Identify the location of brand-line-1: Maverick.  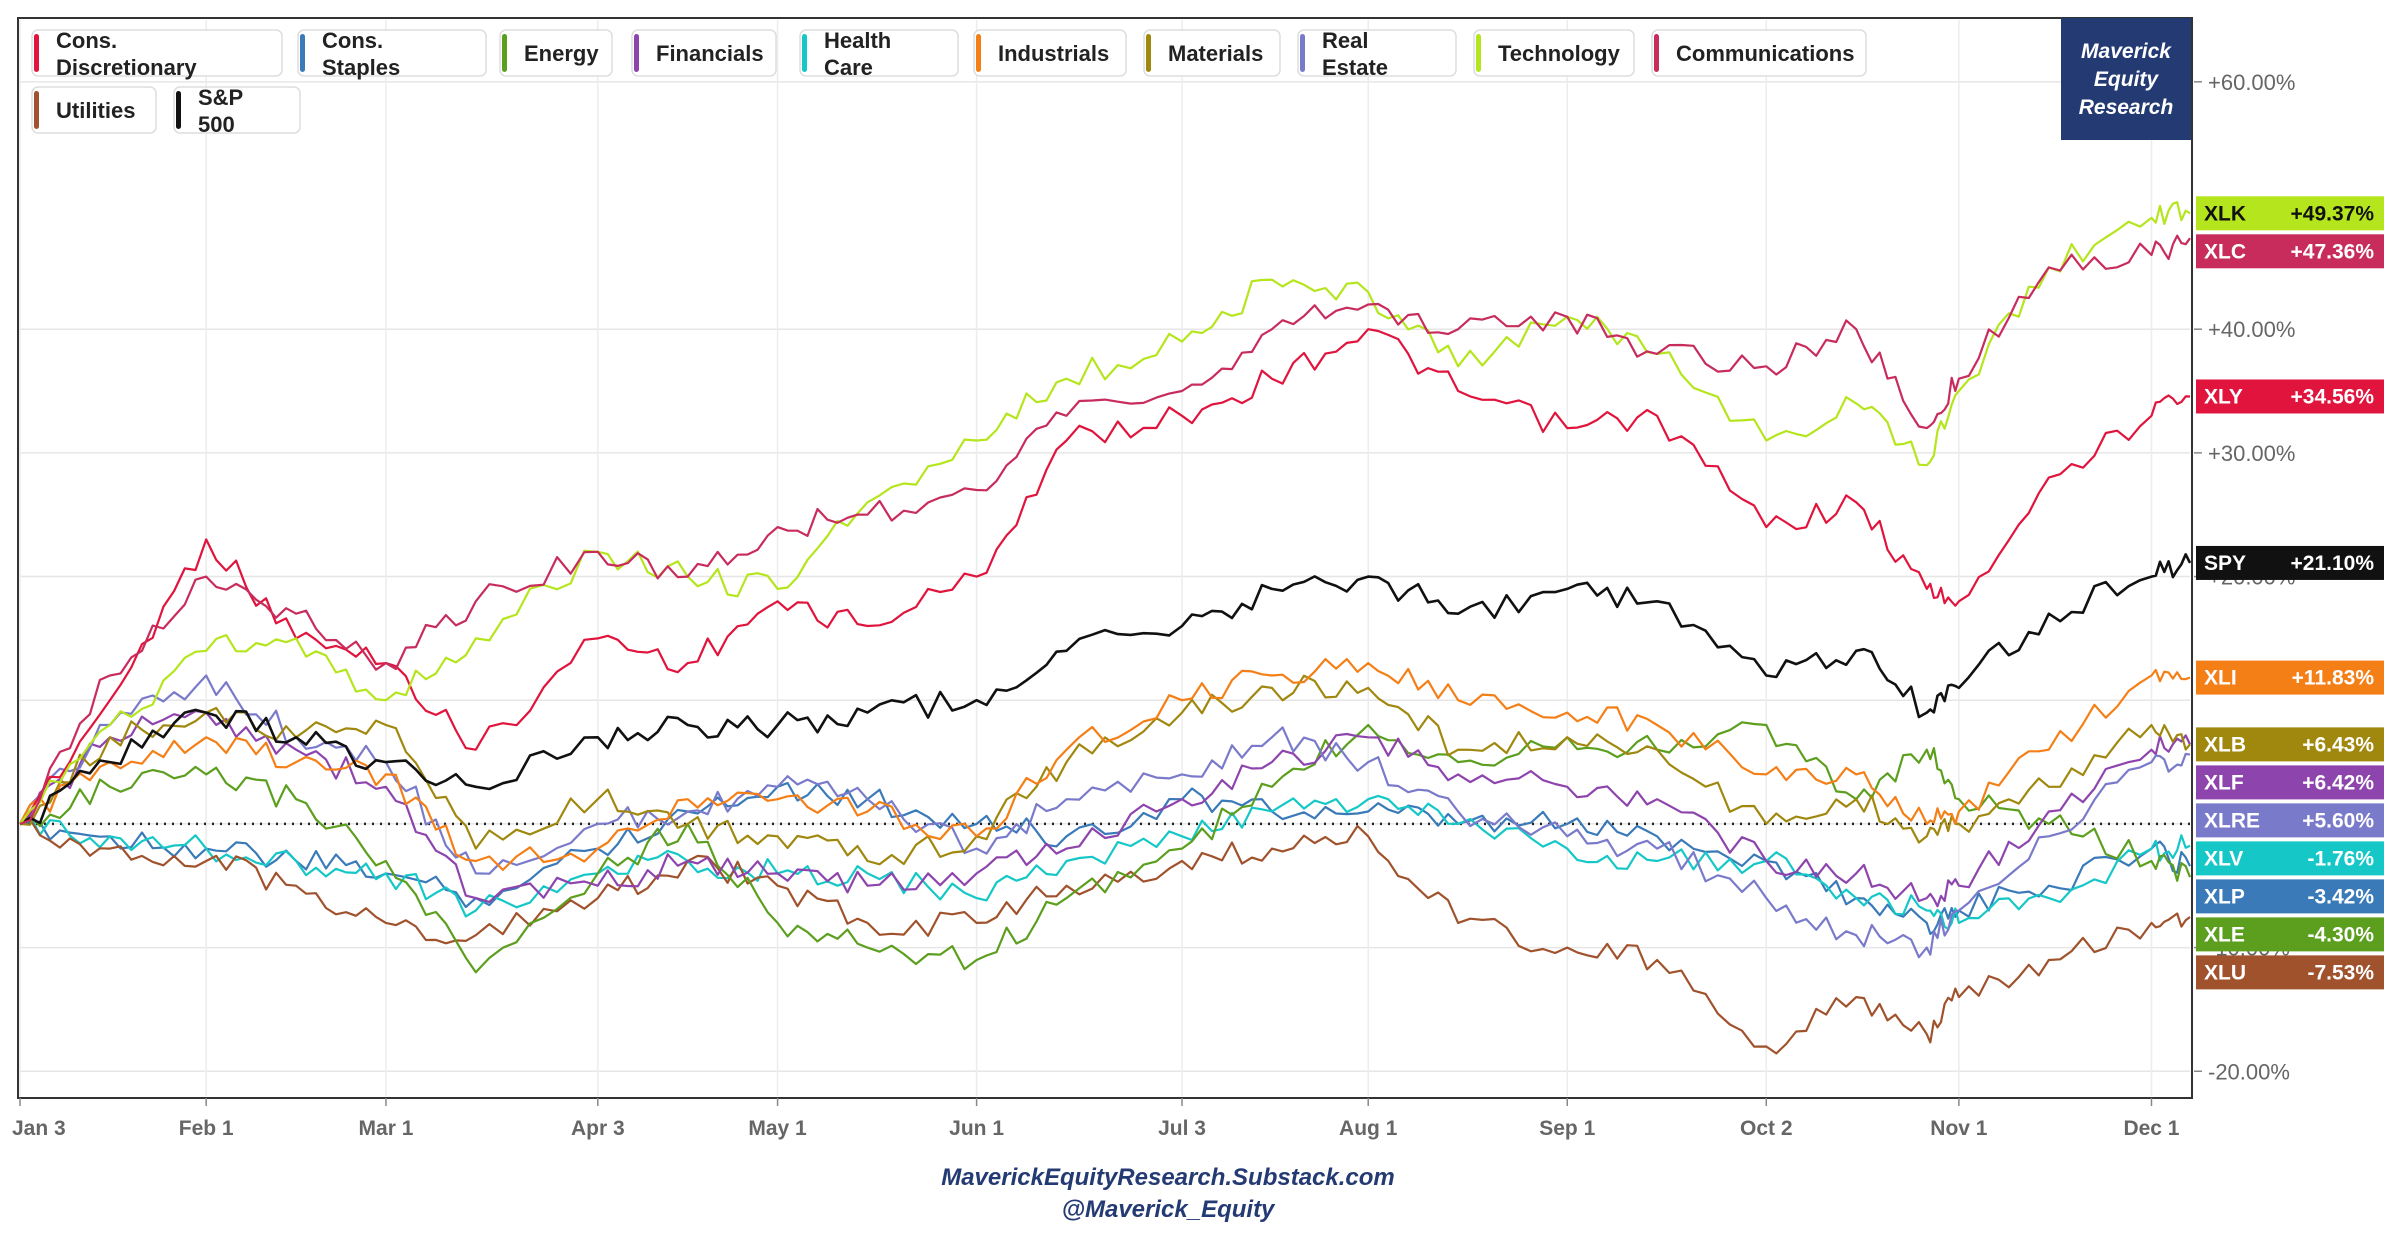
(2126, 51).